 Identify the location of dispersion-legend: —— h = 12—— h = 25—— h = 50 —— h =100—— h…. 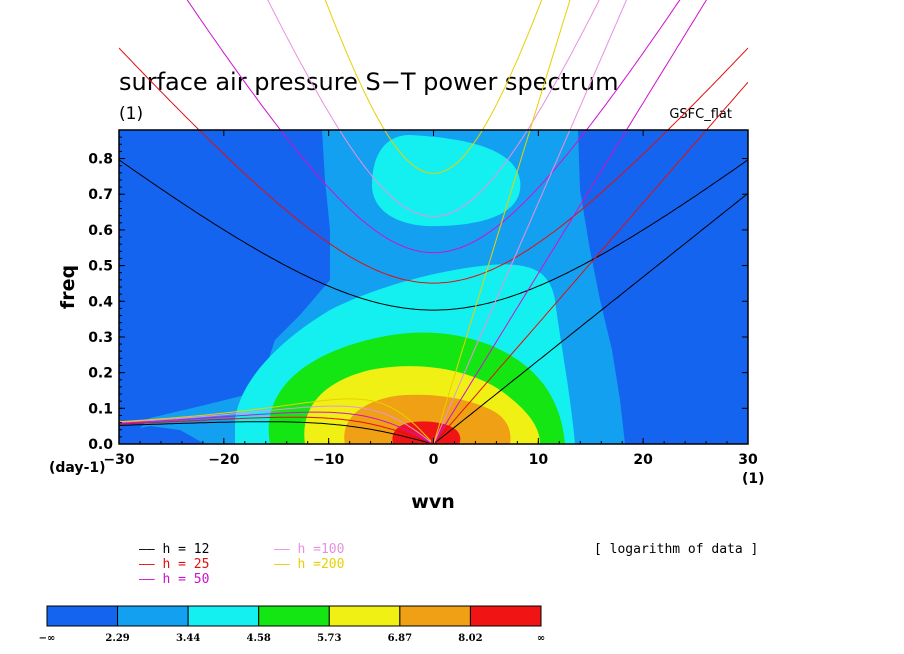
(241, 564).